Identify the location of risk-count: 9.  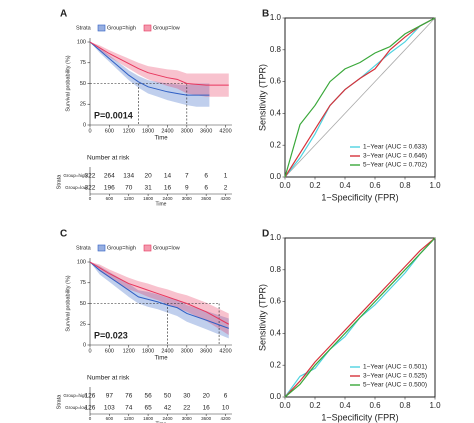
(187, 188).